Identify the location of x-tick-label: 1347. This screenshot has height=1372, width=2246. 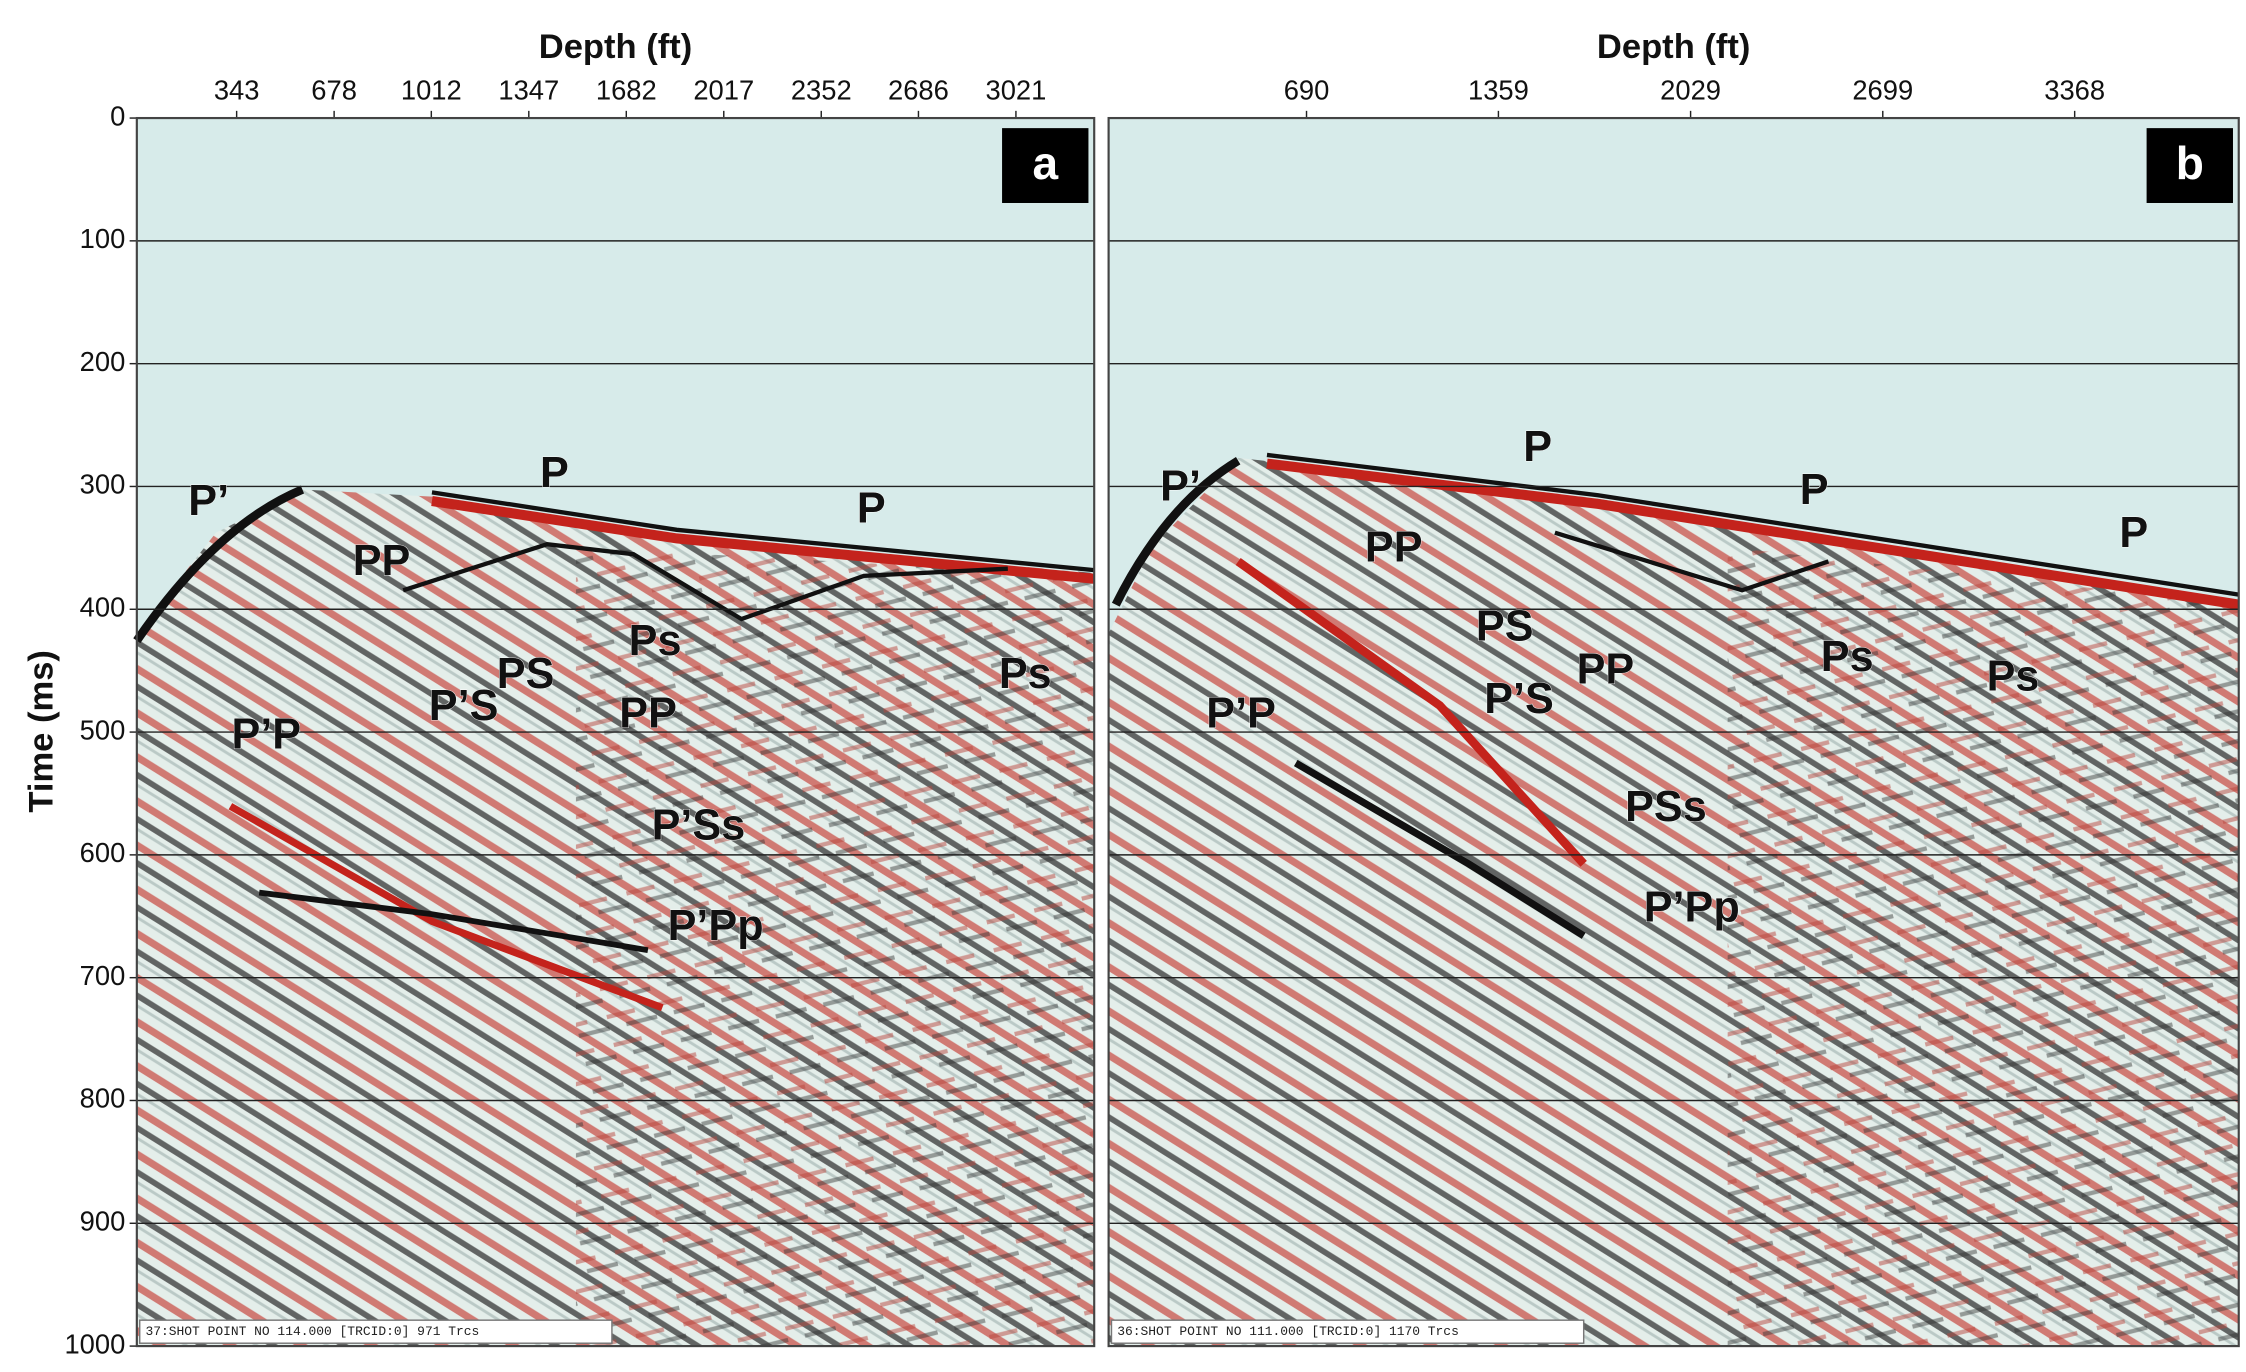
(528, 89).